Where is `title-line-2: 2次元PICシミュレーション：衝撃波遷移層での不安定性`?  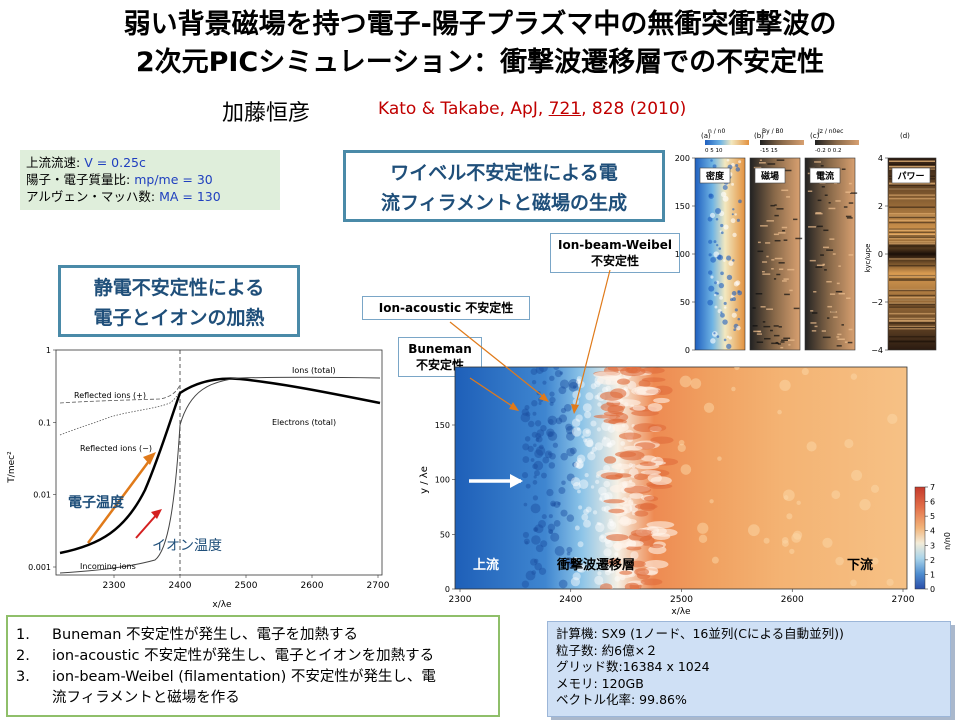 title-line-2: 2次元PICシミュレーション：衝撃波遷移層での不安定性 is located at coordinates (480, 62).